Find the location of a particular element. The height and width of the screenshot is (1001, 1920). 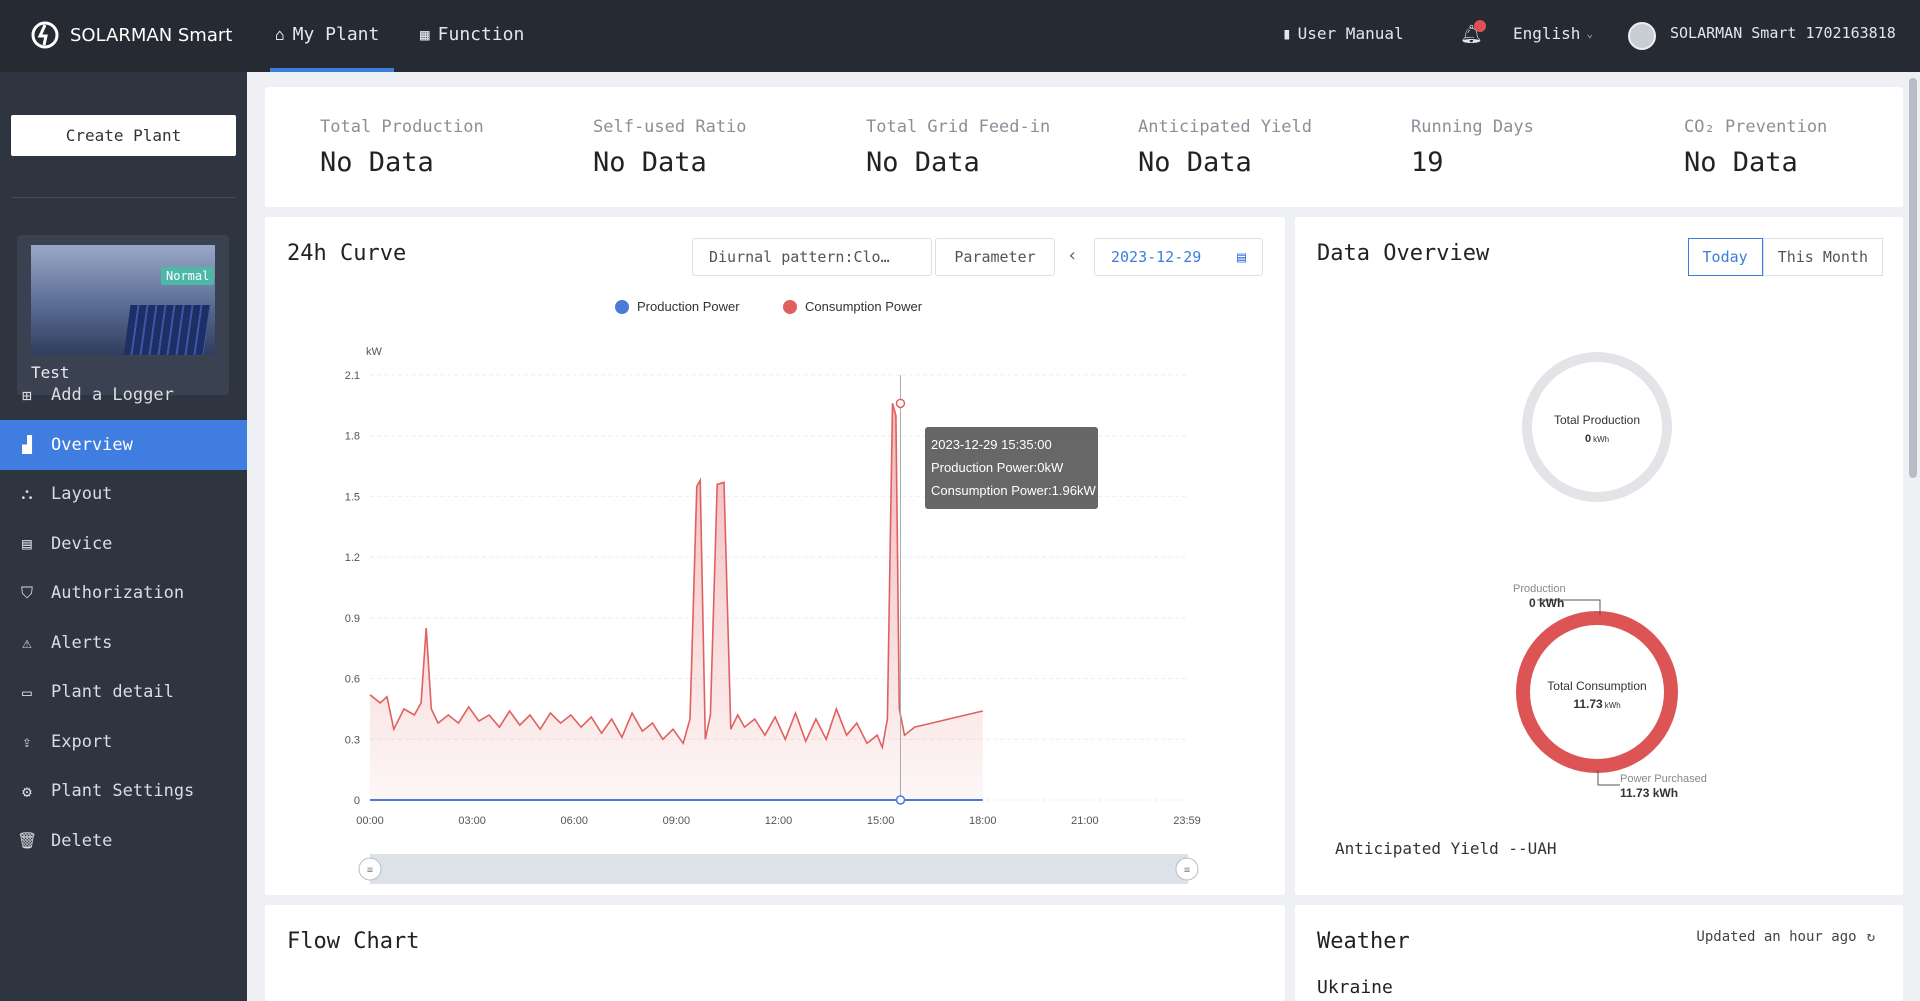

sidebar-item-authorization: ⛉ Authorization is located at coordinates (123, 593).